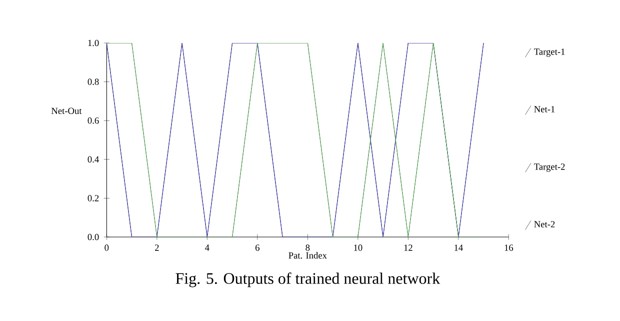 This screenshot has height=321, width=620. What do you see at coordinates (549, 168) in the screenshot?
I see `text: Target-2` at bounding box center [549, 168].